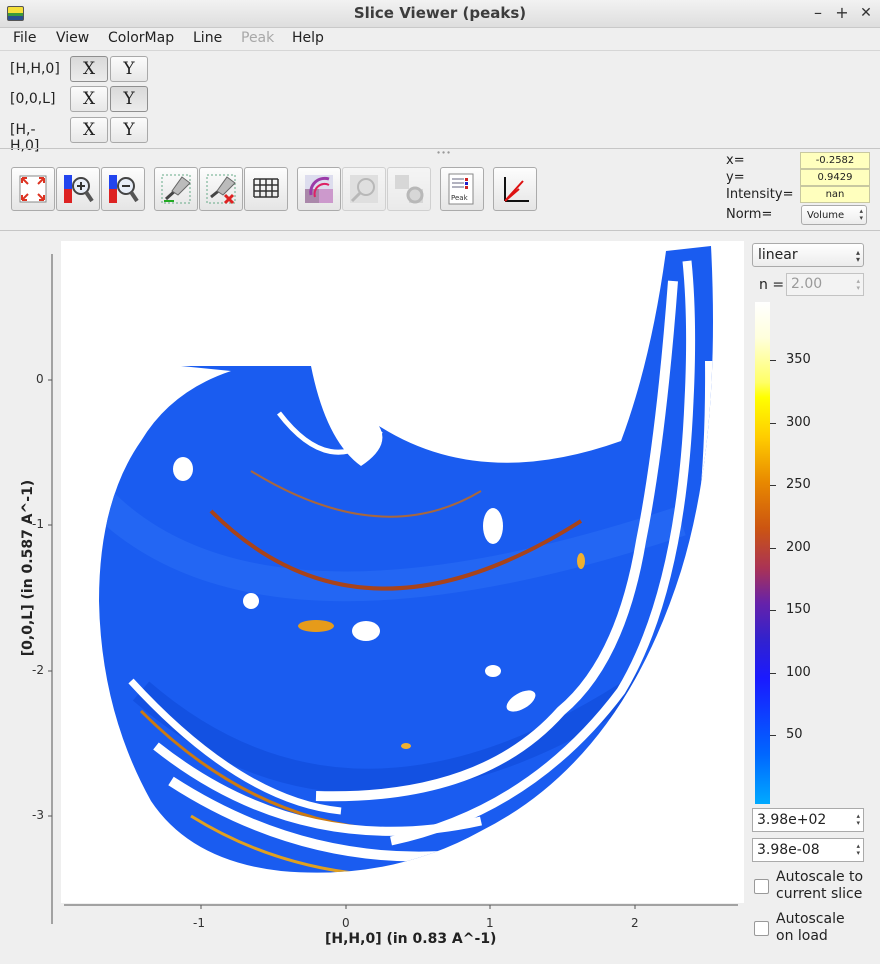  Describe the element at coordinates (798, 359) in the screenshot. I see `colorbar-label: 350` at that location.